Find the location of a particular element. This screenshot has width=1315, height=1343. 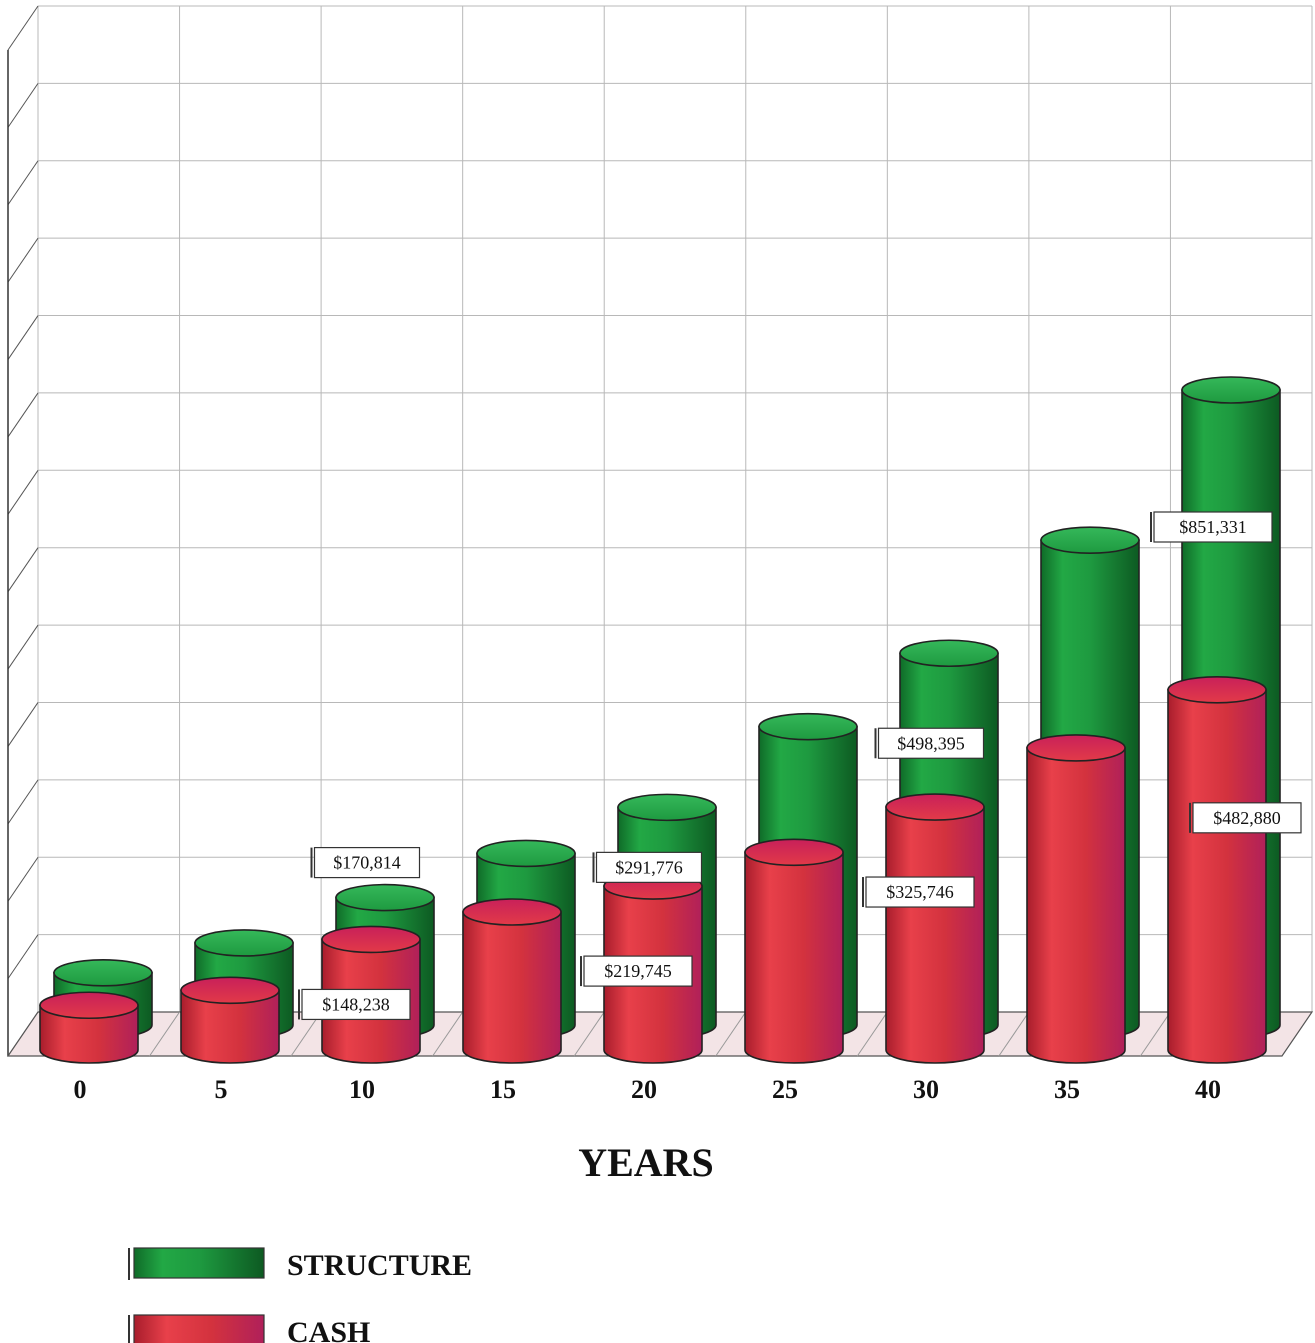

legend-label: STRUCTURE is located at coordinates (379, 1265).